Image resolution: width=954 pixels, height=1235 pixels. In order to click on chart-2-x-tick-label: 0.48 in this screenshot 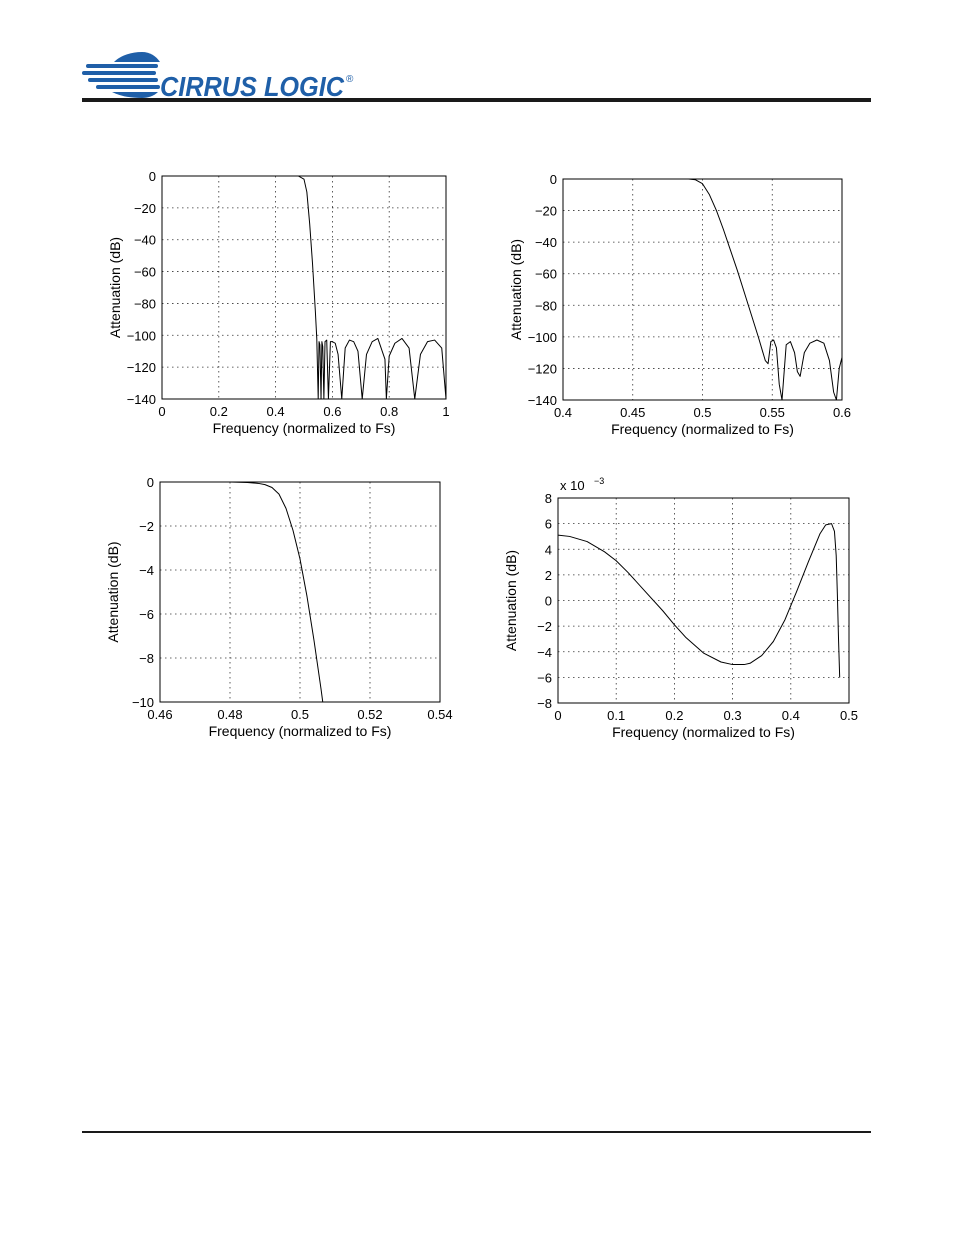, I will do `click(229, 714)`.